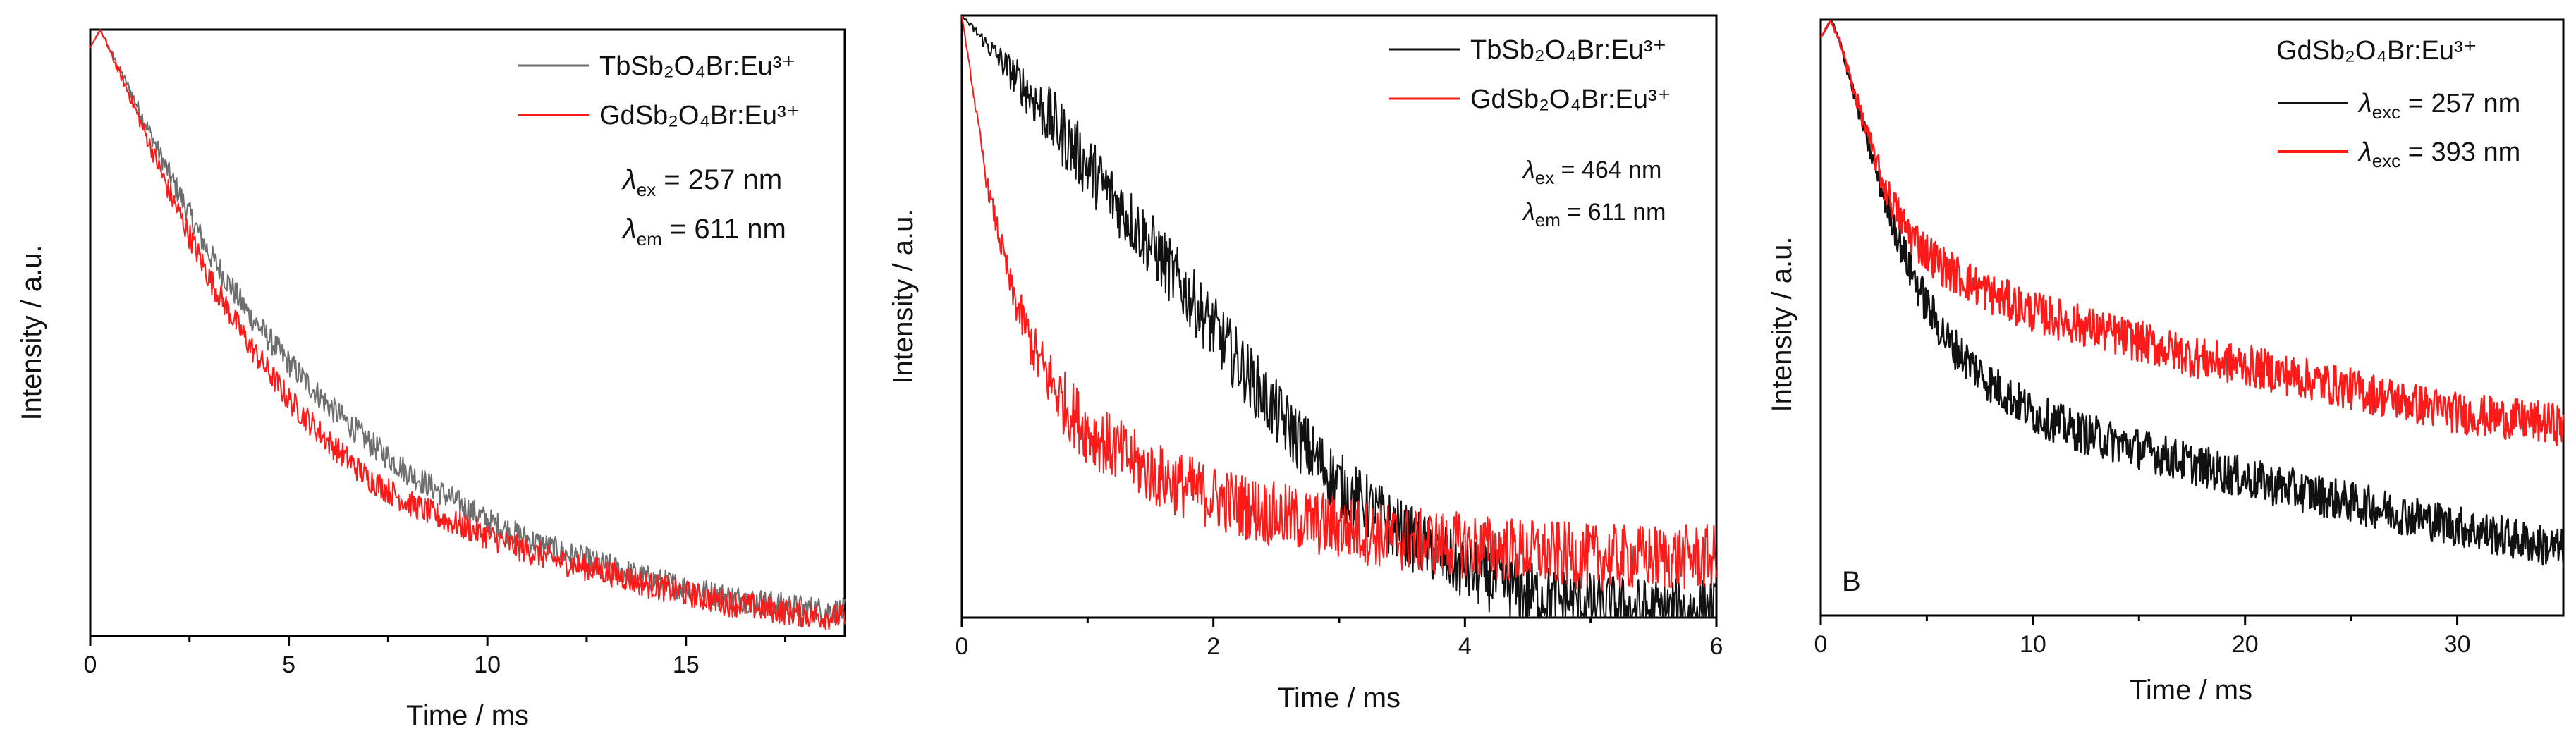 This screenshot has height=741, width=2576. Describe the element at coordinates (1591, 172) in the screenshot. I see `annotation-lambda-ex: λex = 464 nm` at that location.